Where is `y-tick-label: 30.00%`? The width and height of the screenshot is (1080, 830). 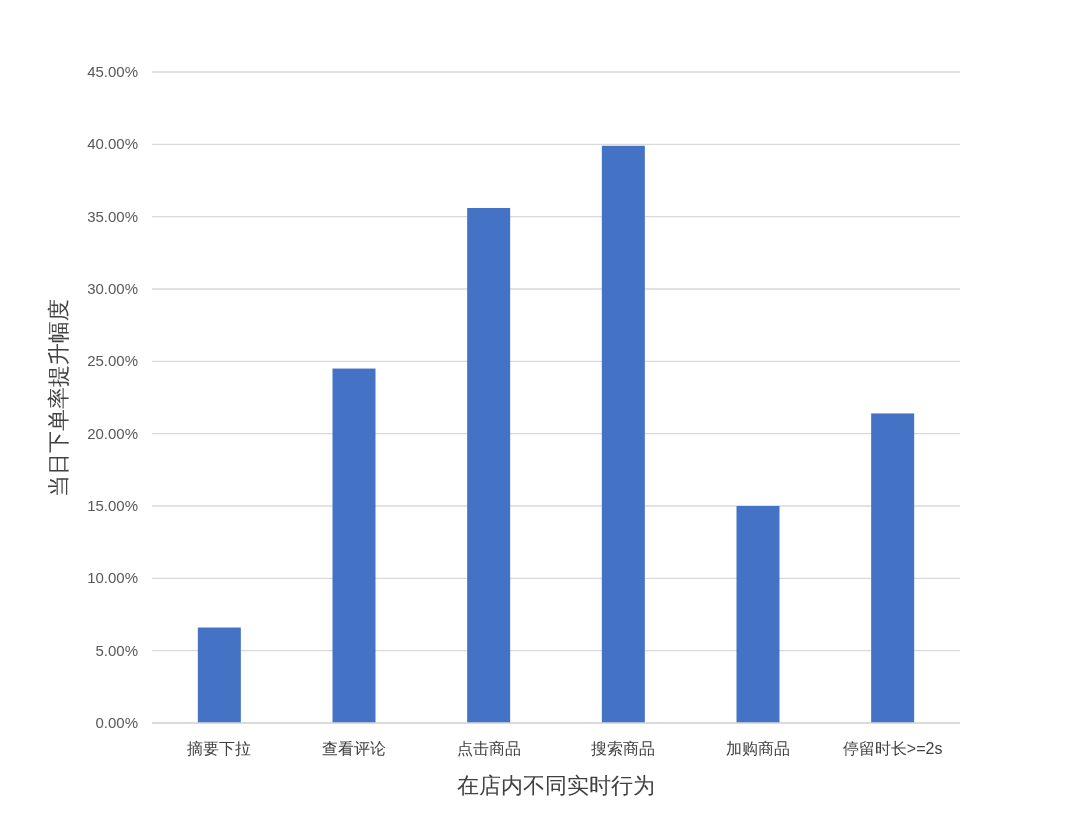
y-tick-label: 30.00% is located at coordinates (112, 288).